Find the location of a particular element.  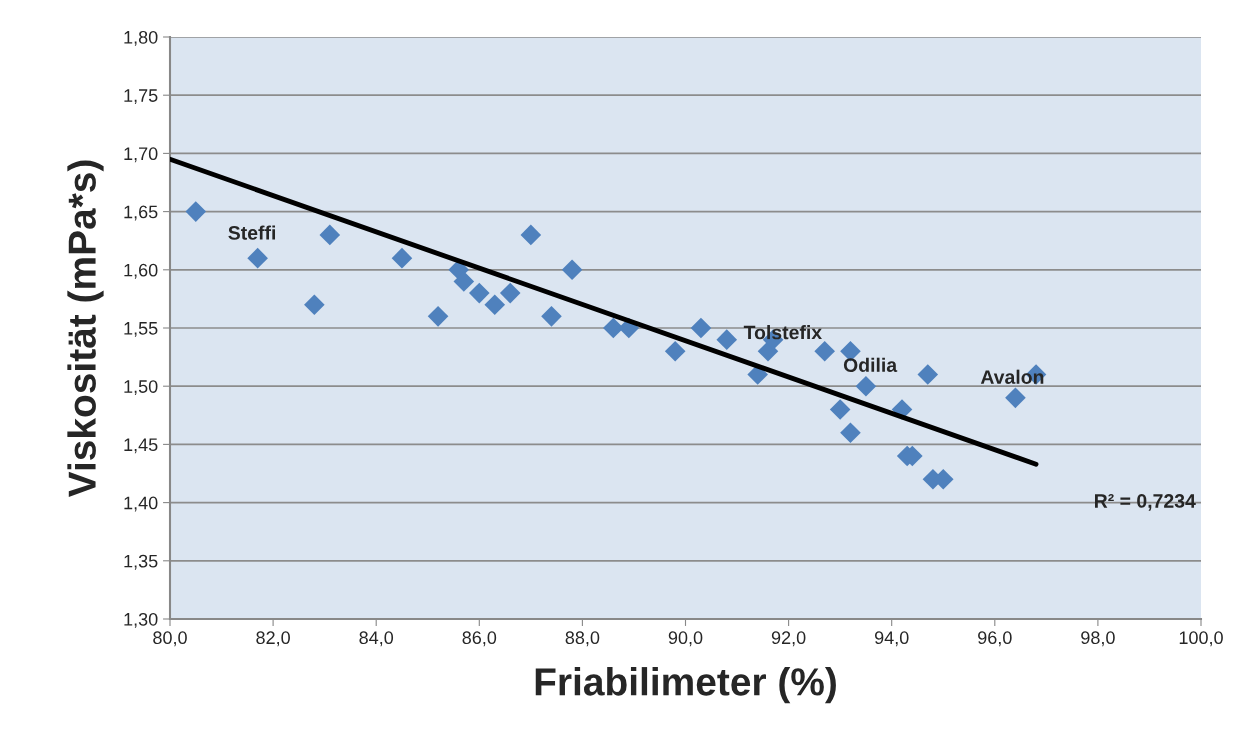

x-tick-label: 88,0 is located at coordinates (582, 639).